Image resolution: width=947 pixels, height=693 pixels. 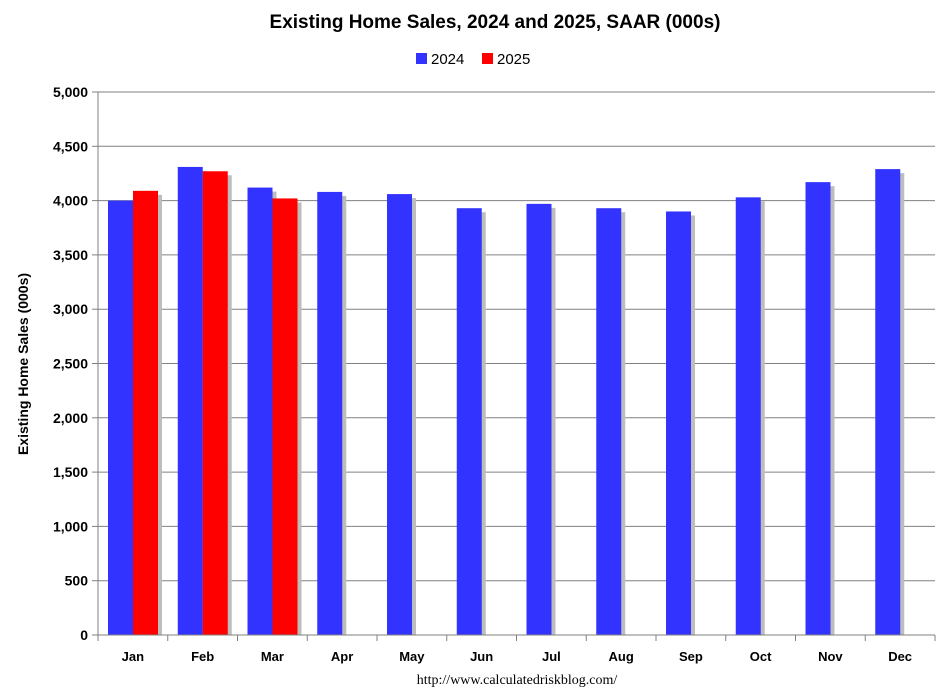 What do you see at coordinates (215, 403) in the screenshot?
I see `bar-2025-feb` at bounding box center [215, 403].